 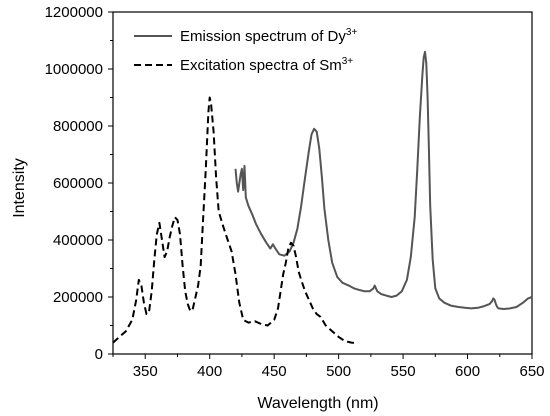 I want to click on legend-label-emission: Emission spectrum of Dy3+, so click(x=268, y=36).